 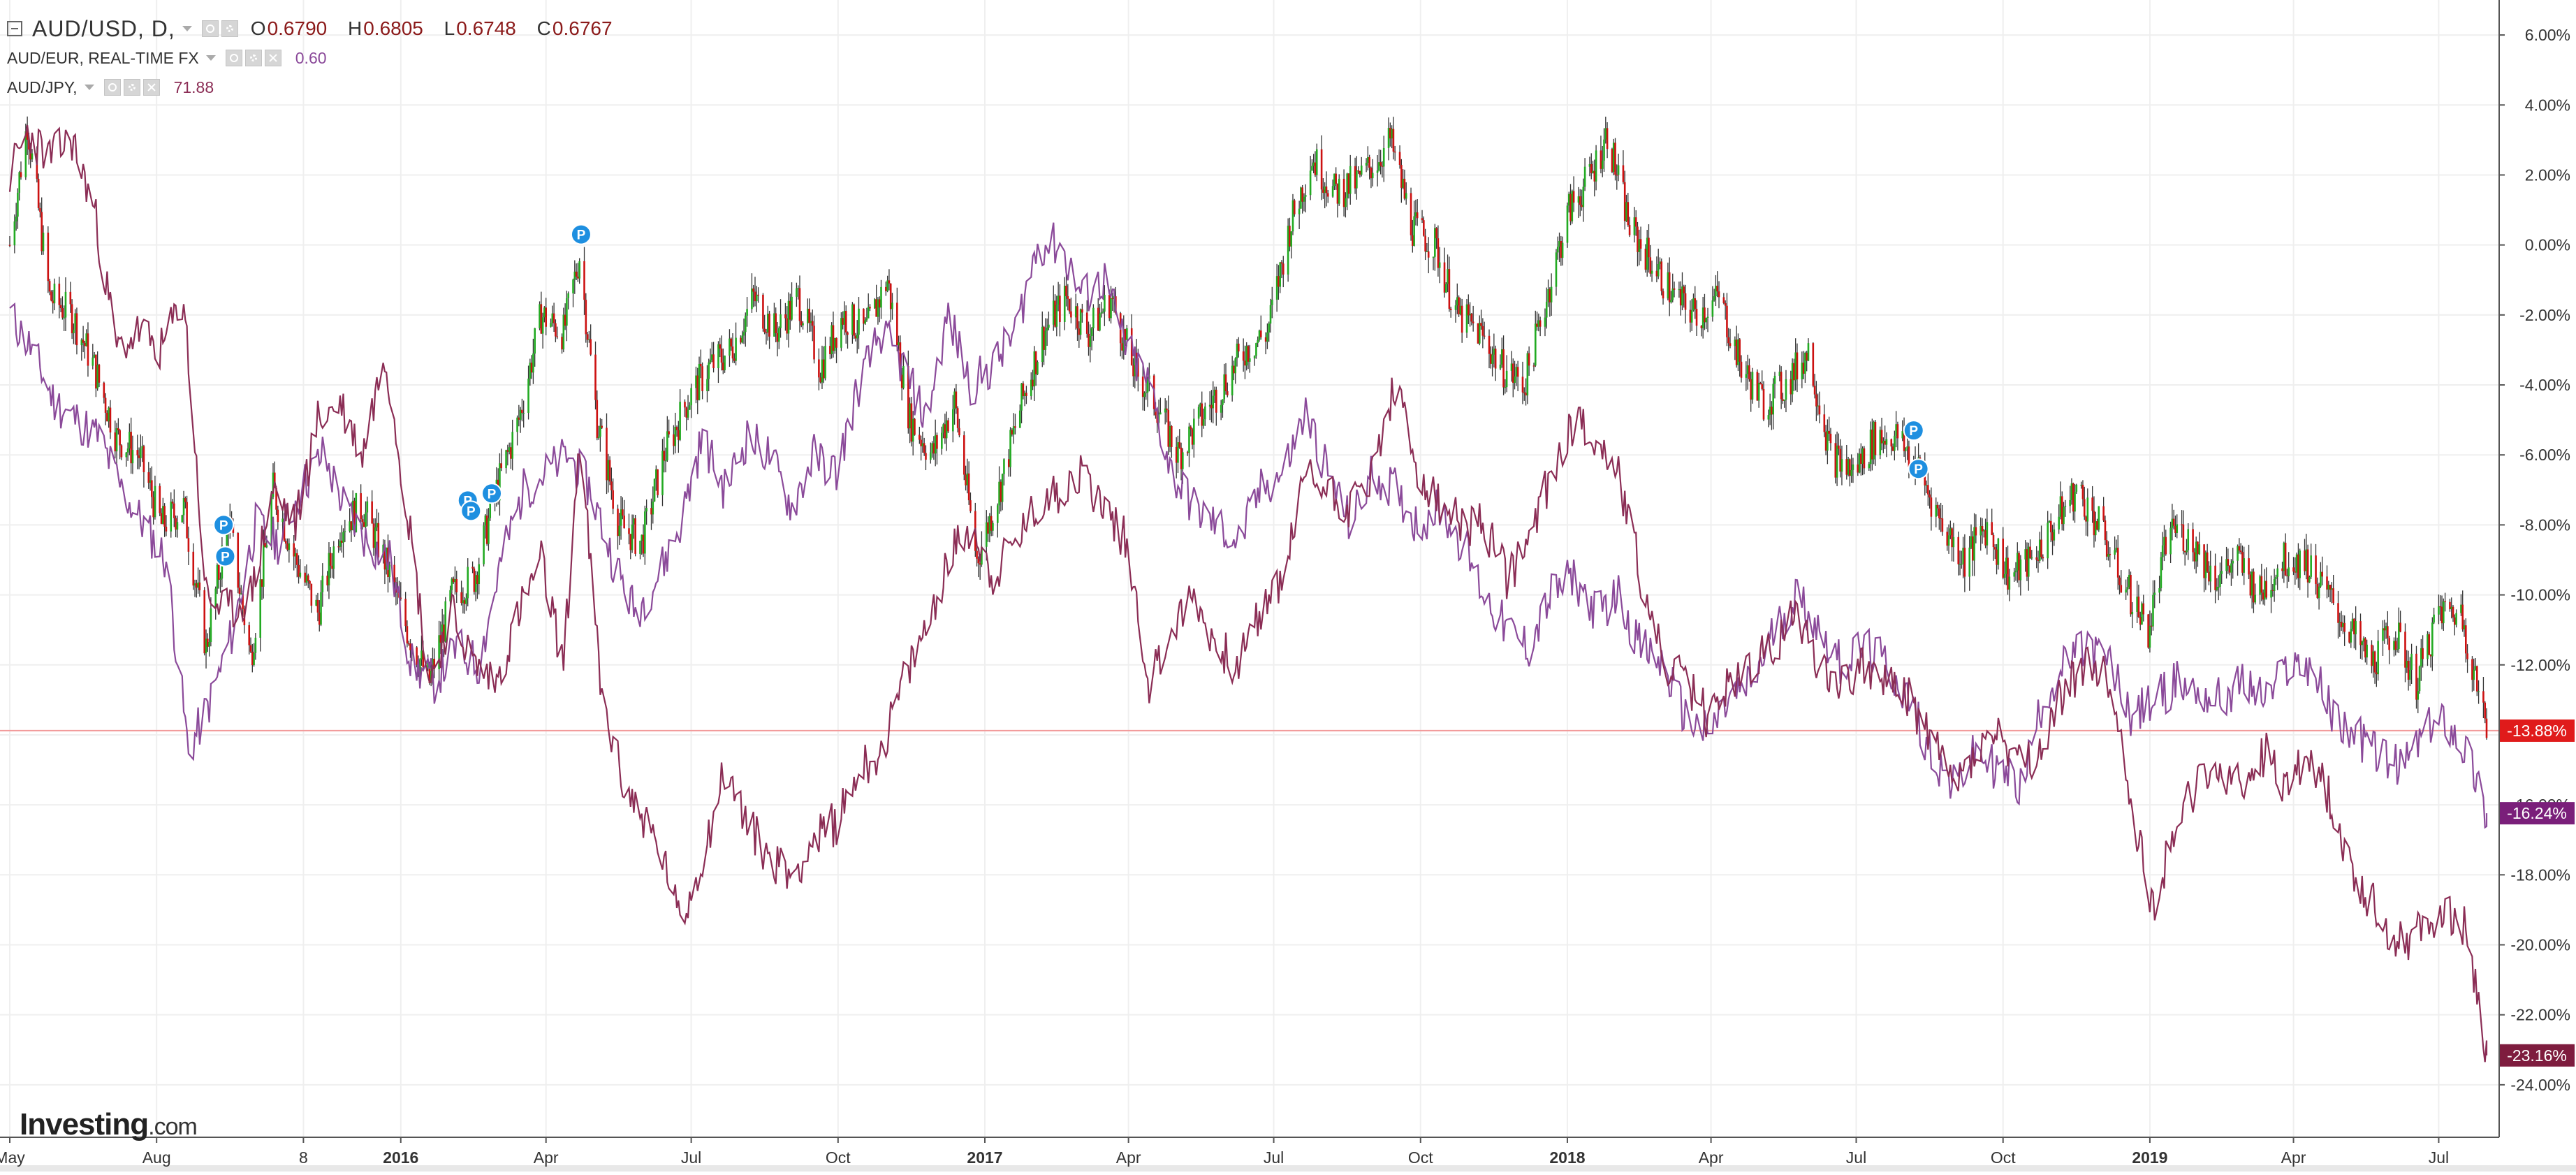 What do you see at coordinates (1288, 1168) in the screenshot?
I see `scrollbar-track` at bounding box center [1288, 1168].